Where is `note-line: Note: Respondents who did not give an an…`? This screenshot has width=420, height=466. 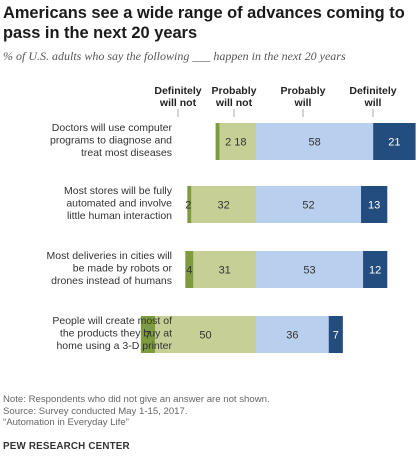 note-line: Note: Respondents who did not give an an… is located at coordinates (136, 399).